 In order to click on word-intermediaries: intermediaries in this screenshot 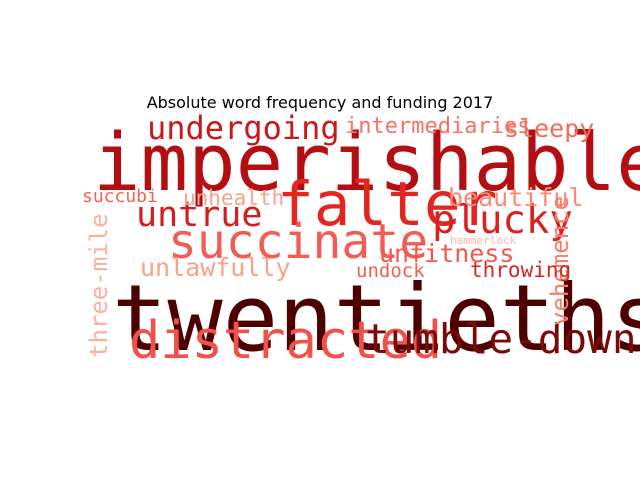, I will do `click(437, 126)`.